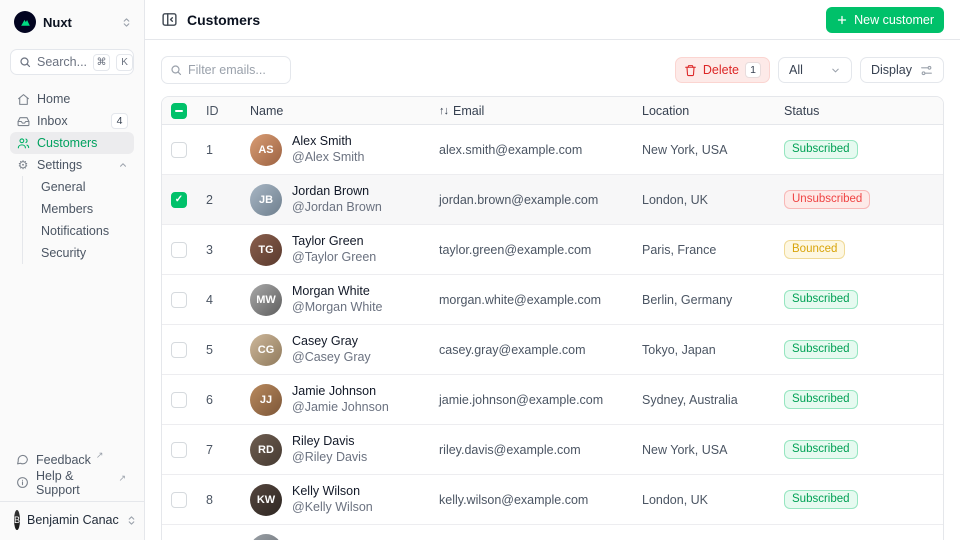  What do you see at coordinates (469, 110) in the screenshot?
I see `header-email: Email` at bounding box center [469, 110].